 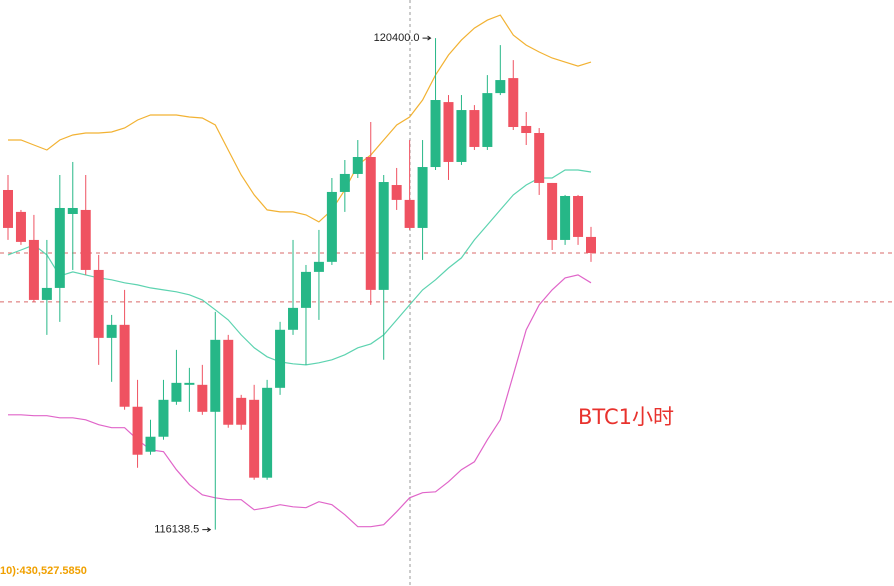 I want to click on min-label: 116138.5, so click(x=176, y=530).